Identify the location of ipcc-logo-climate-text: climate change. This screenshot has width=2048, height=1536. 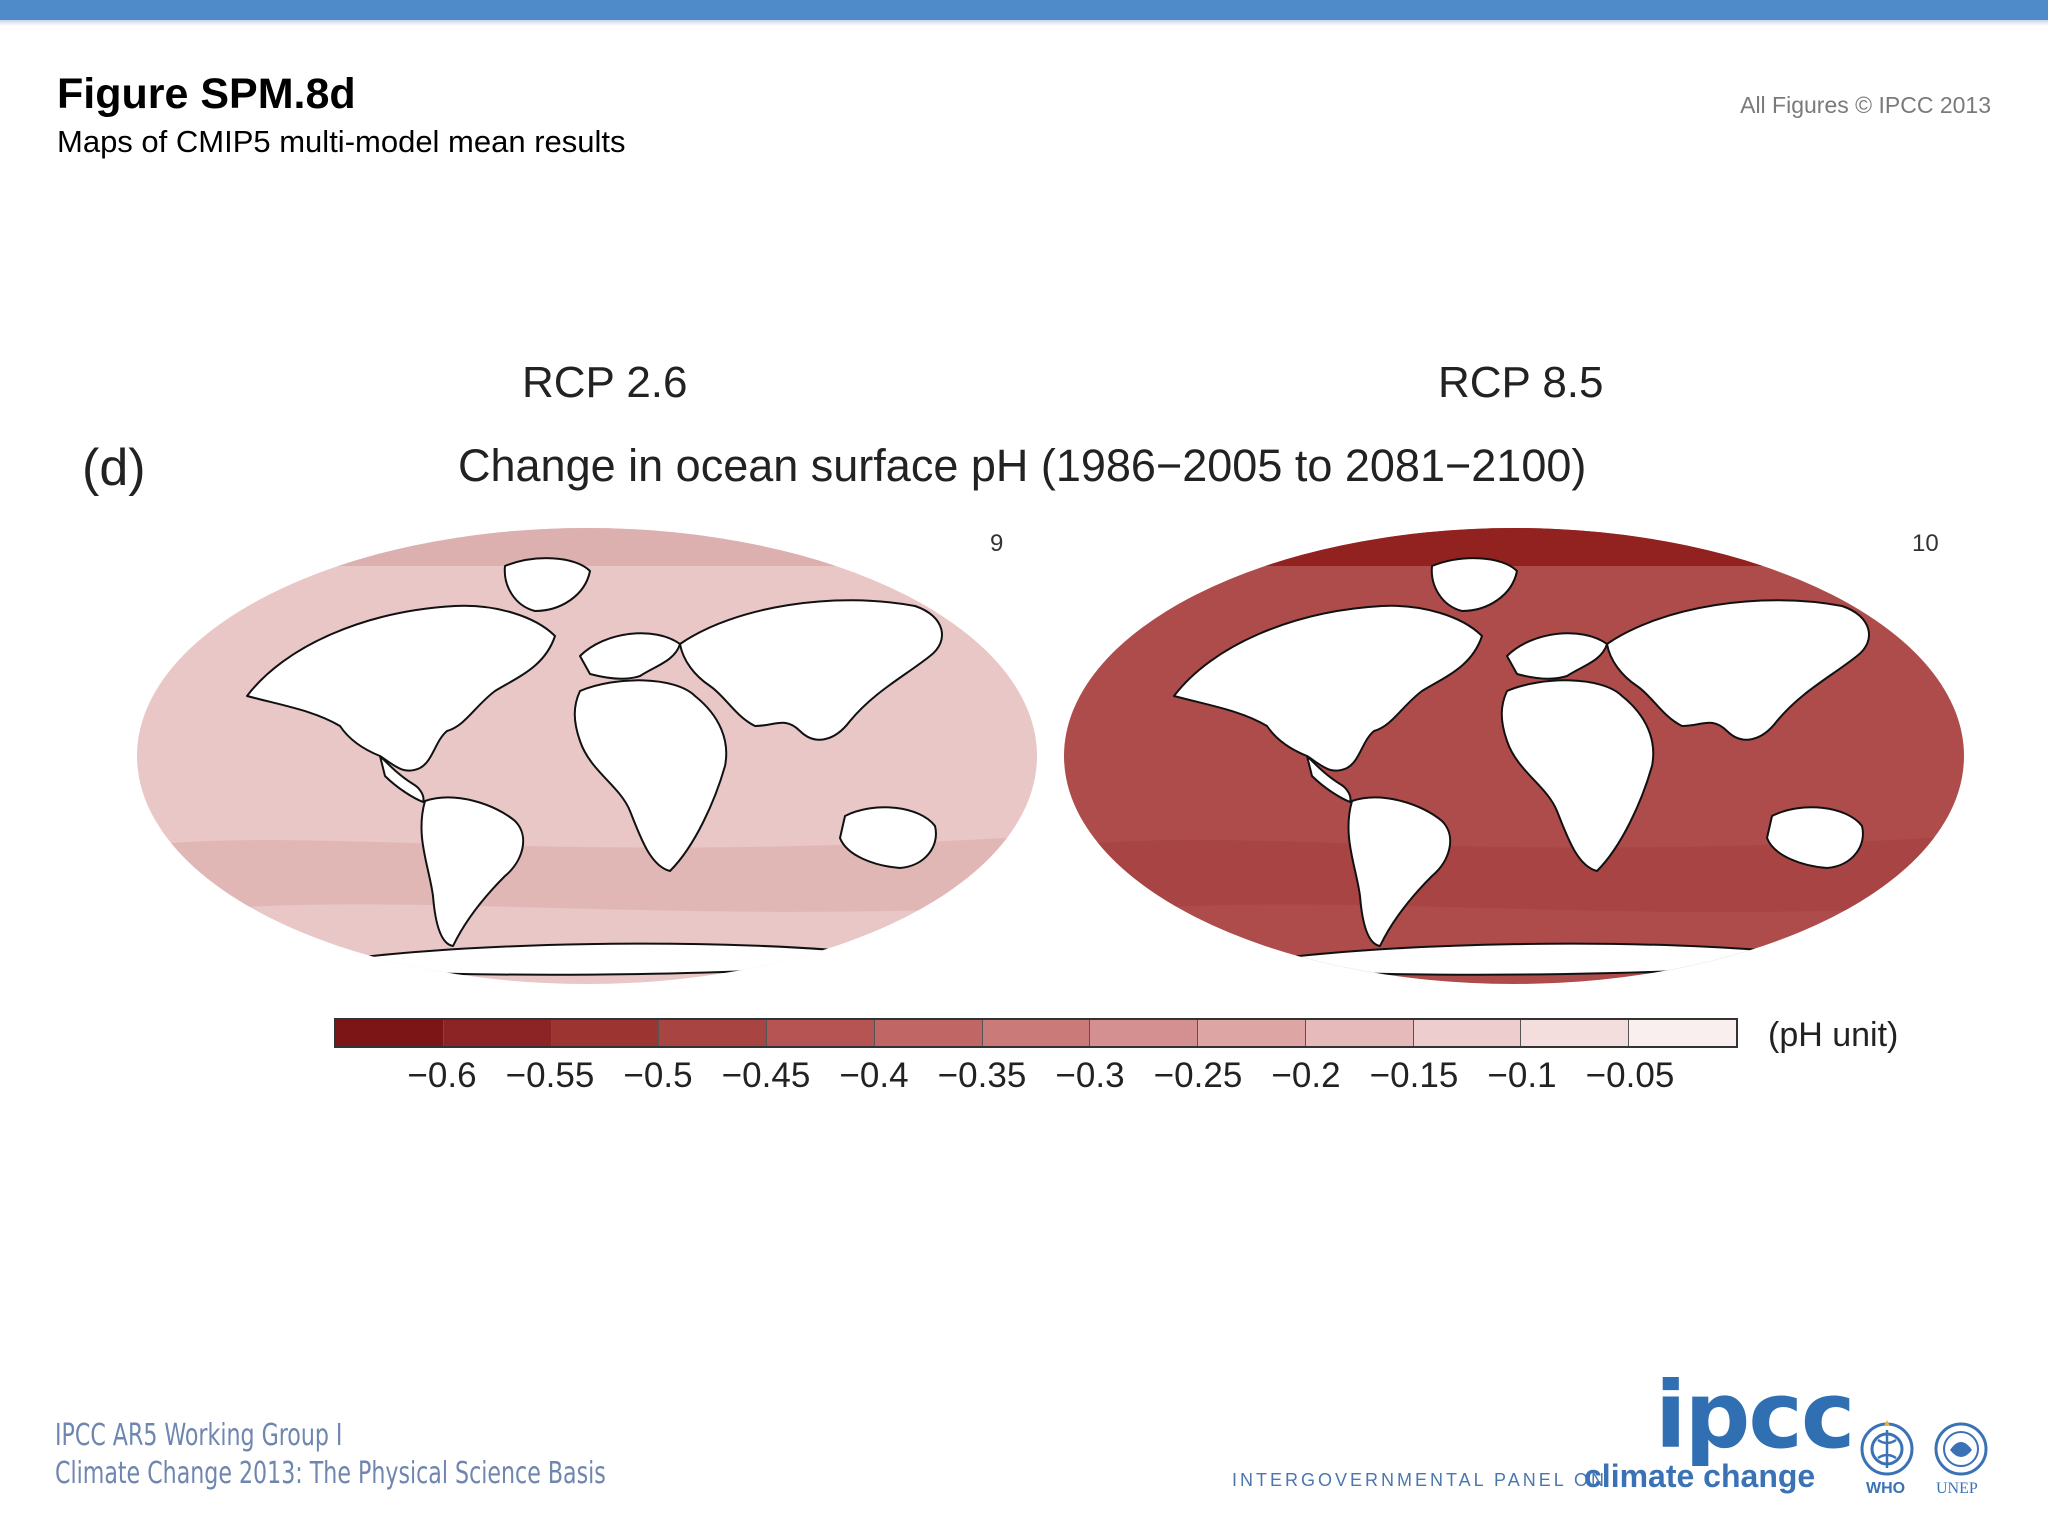
(1700, 1476).